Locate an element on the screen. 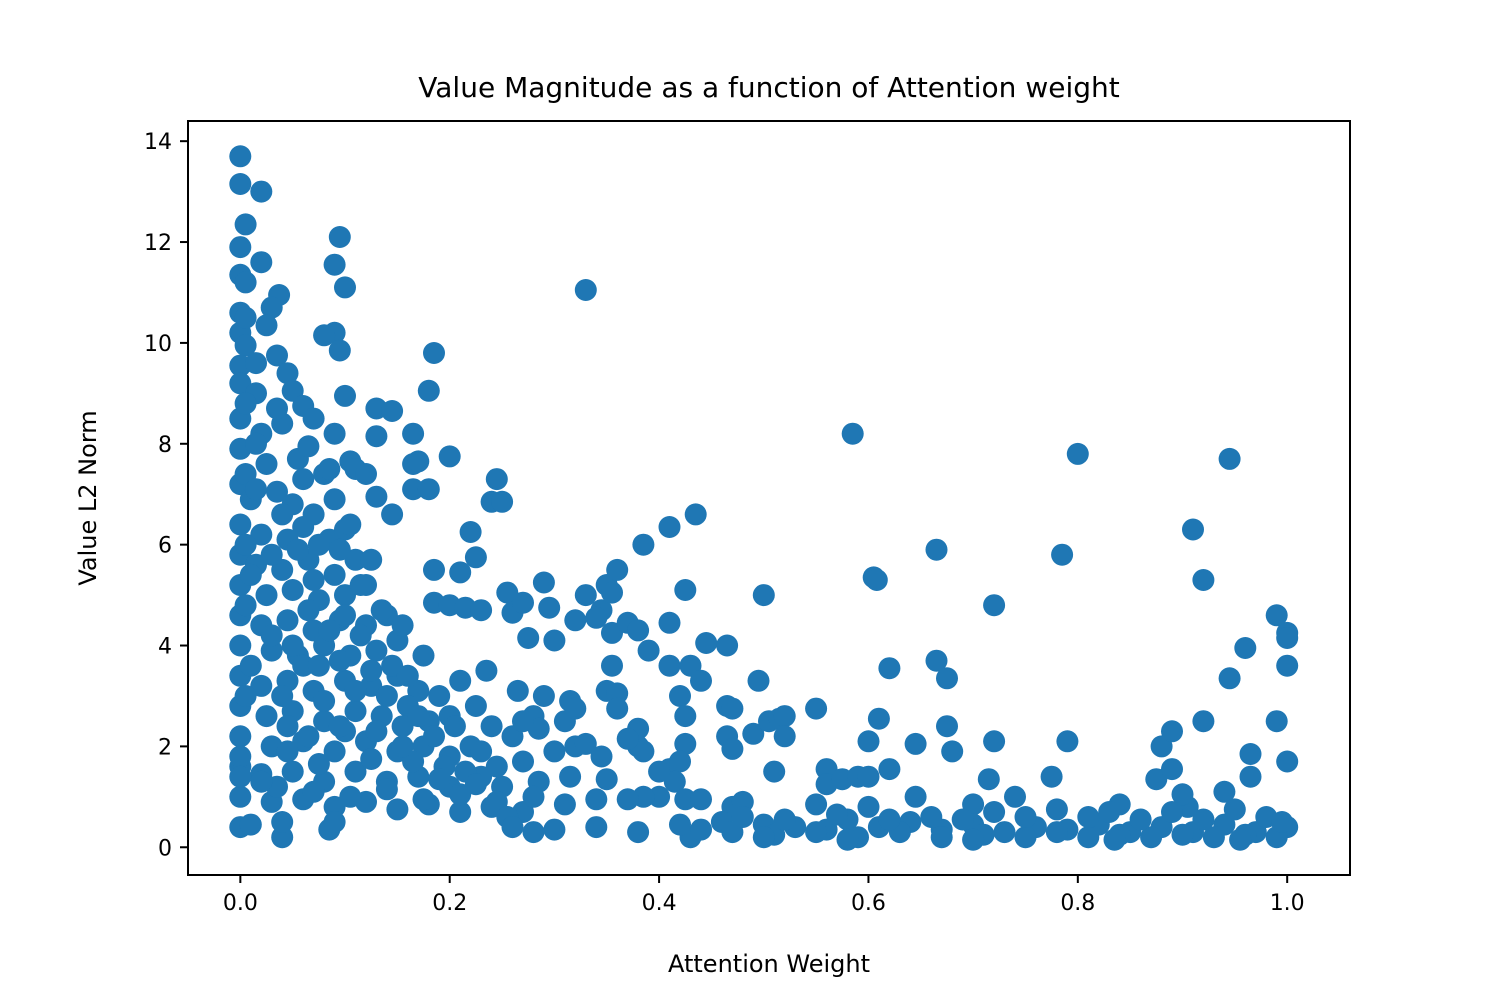  x-axis-ticks: 0.0 0.2 0.4 0.6 0.8 1.0 is located at coordinates (764, 895).